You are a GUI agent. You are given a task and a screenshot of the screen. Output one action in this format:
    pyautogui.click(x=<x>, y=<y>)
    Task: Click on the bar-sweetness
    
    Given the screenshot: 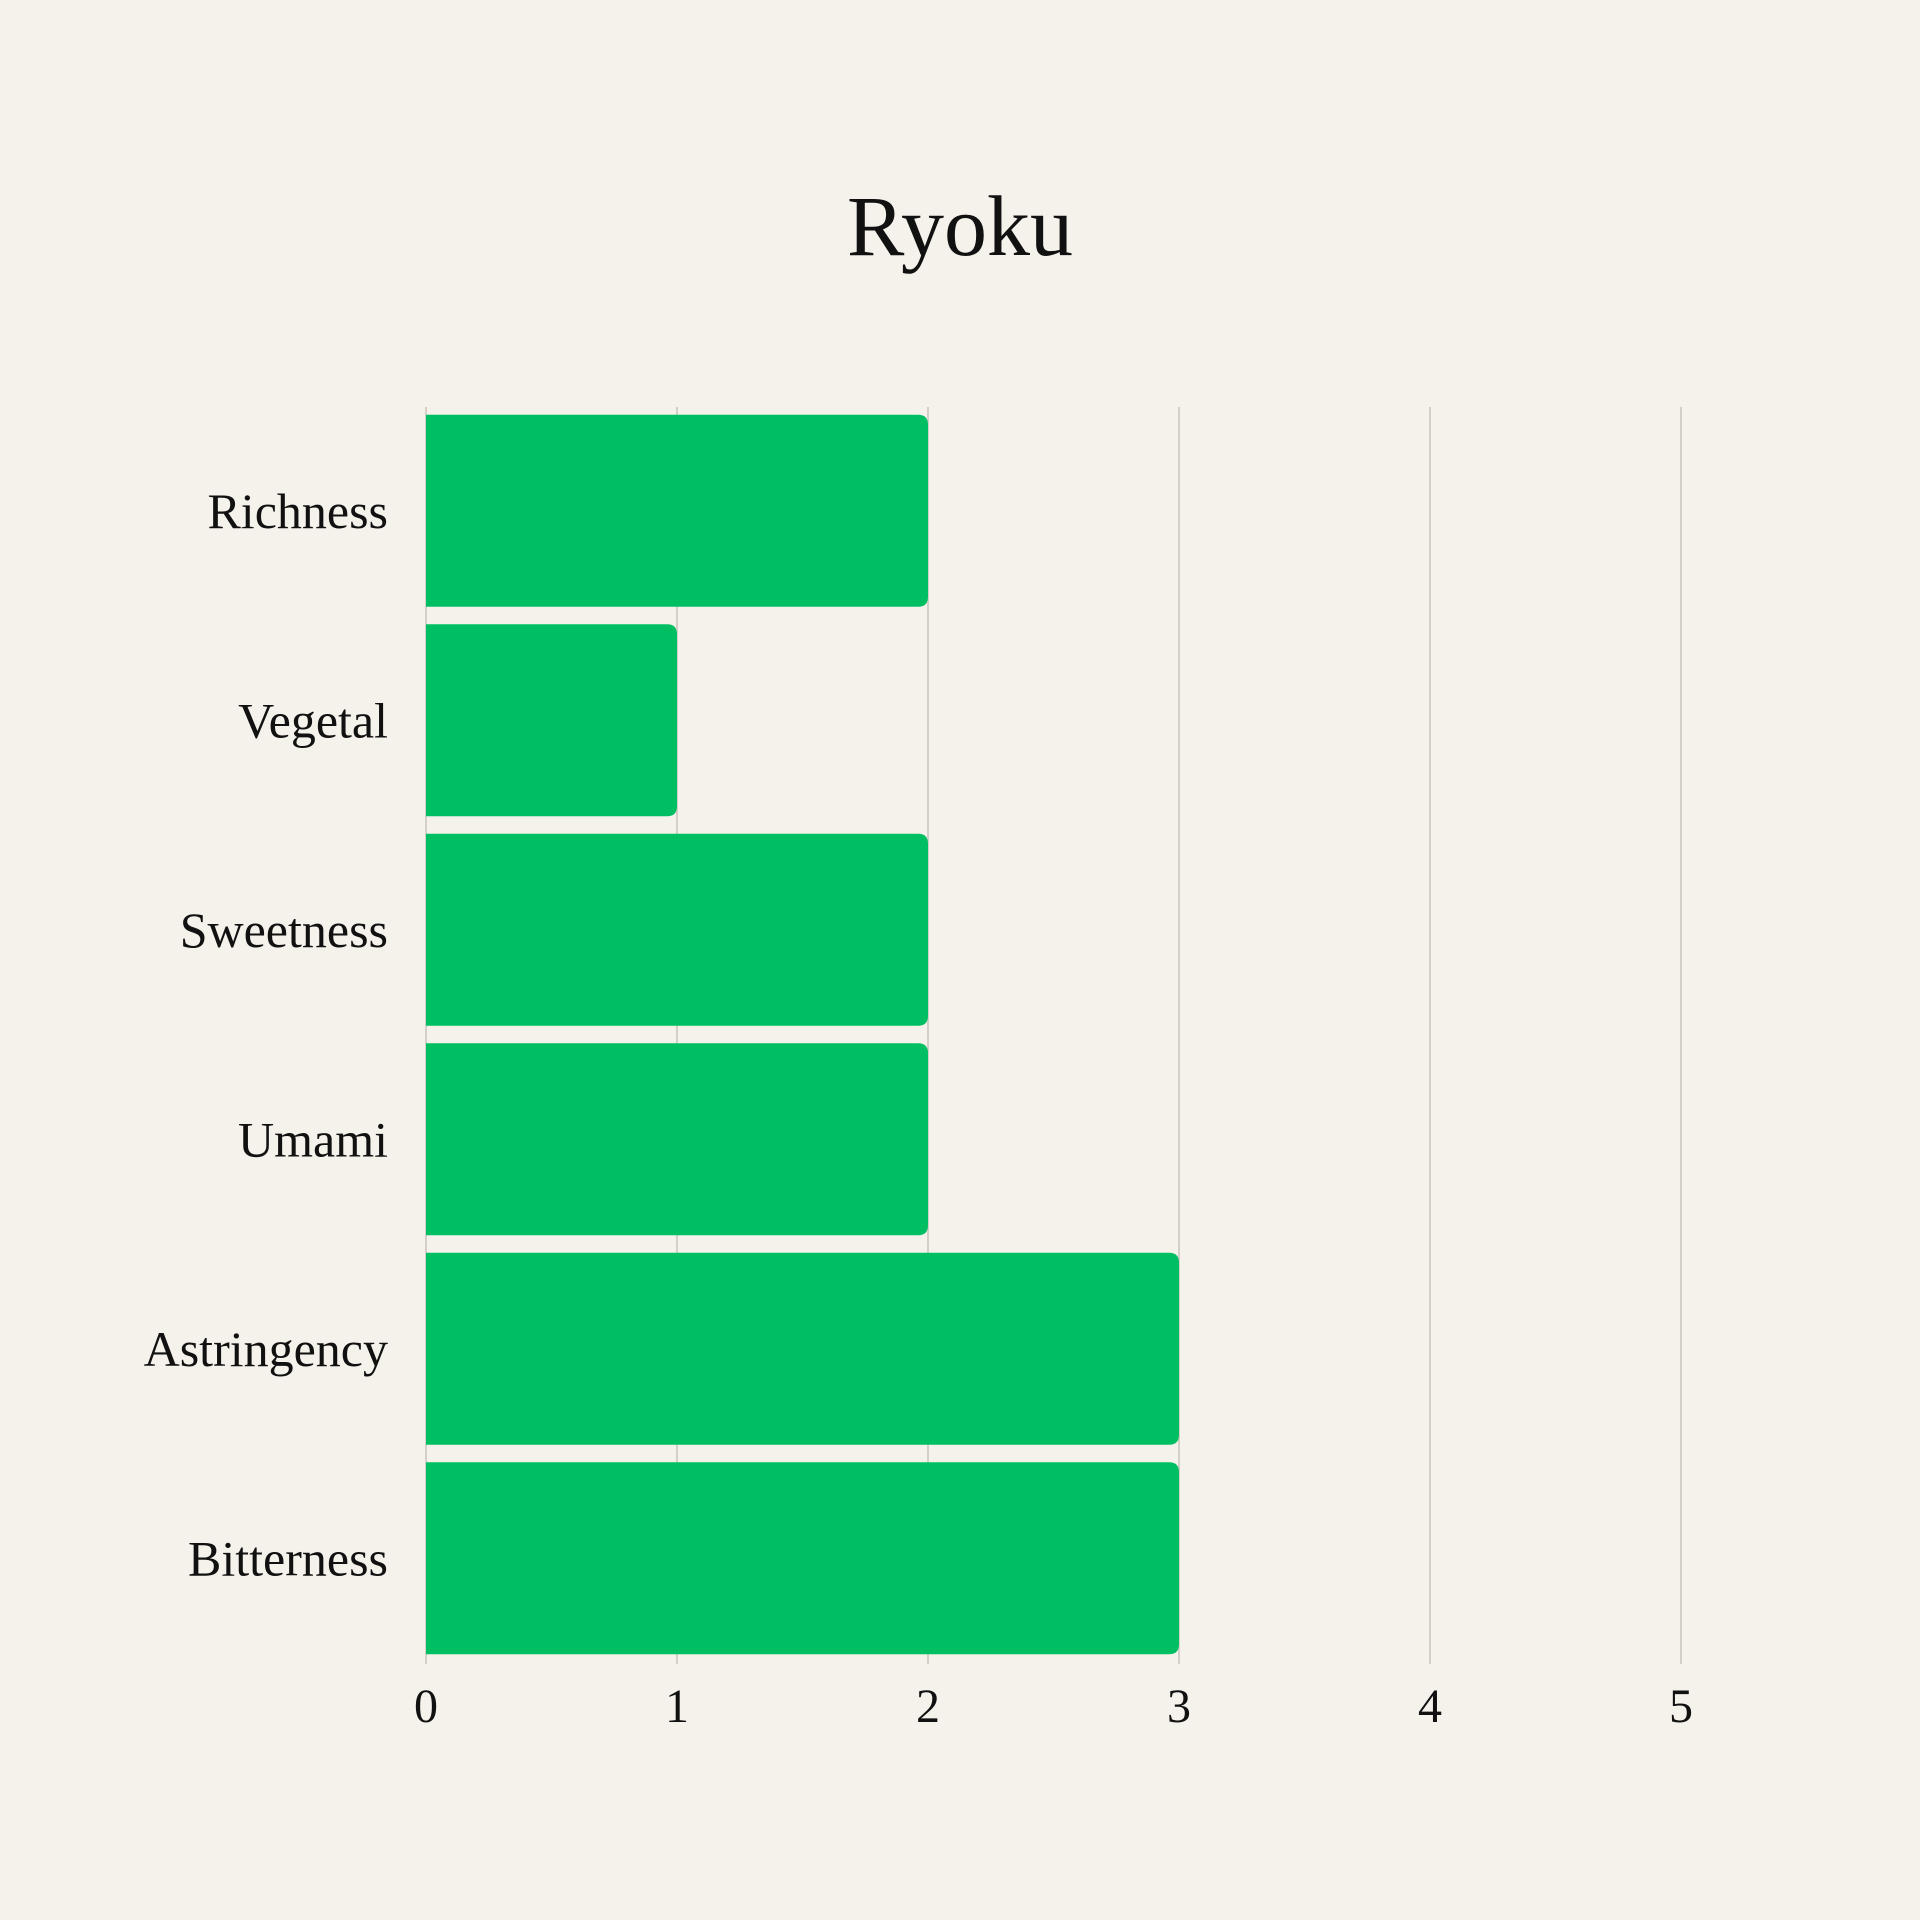 What is the action you would take?
    pyautogui.click(x=677, y=929)
    